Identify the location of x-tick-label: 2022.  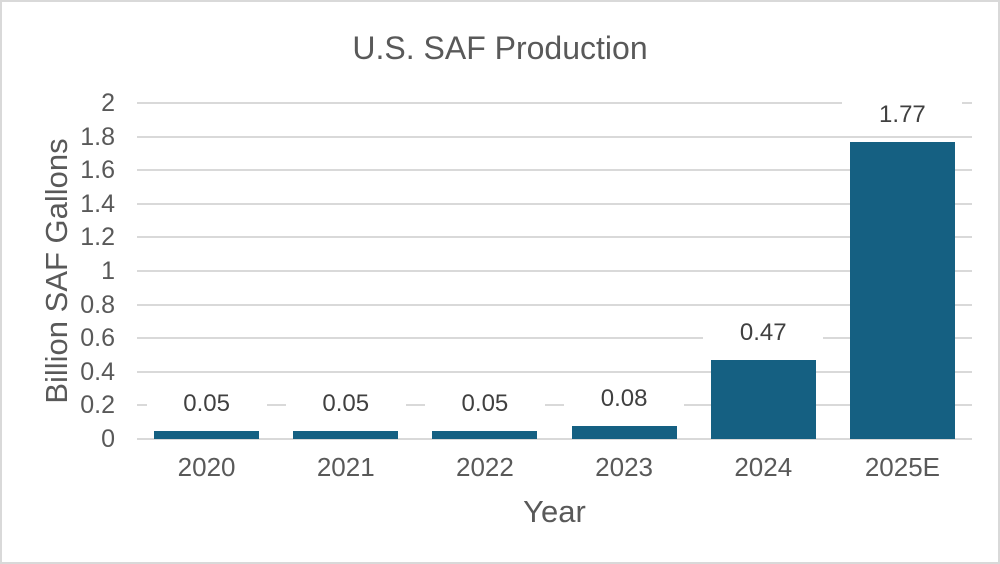
(484, 467).